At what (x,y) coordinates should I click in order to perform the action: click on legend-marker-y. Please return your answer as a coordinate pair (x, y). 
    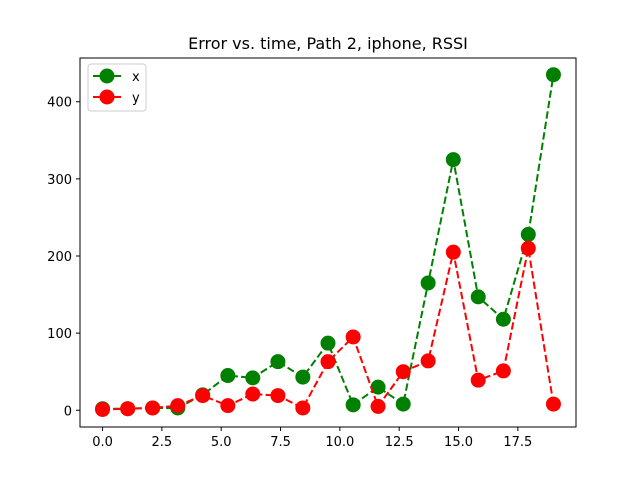
    Looking at the image, I should click on (107, 97).